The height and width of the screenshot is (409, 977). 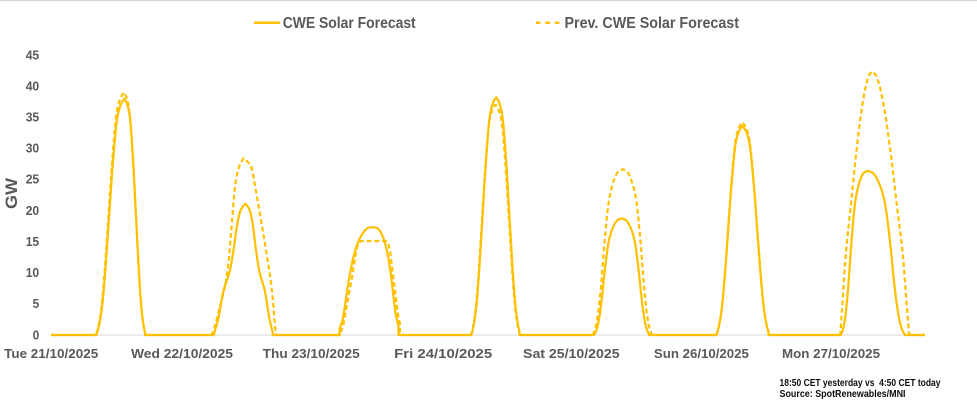 What do you see at coordinates (860, 383) in the screenshot?
I see `svg-text:18:50 CET yesterday vs 4:50 C: 18:50 CET yesterday vs 4:50 CET today` at bounding box center [860, 383].